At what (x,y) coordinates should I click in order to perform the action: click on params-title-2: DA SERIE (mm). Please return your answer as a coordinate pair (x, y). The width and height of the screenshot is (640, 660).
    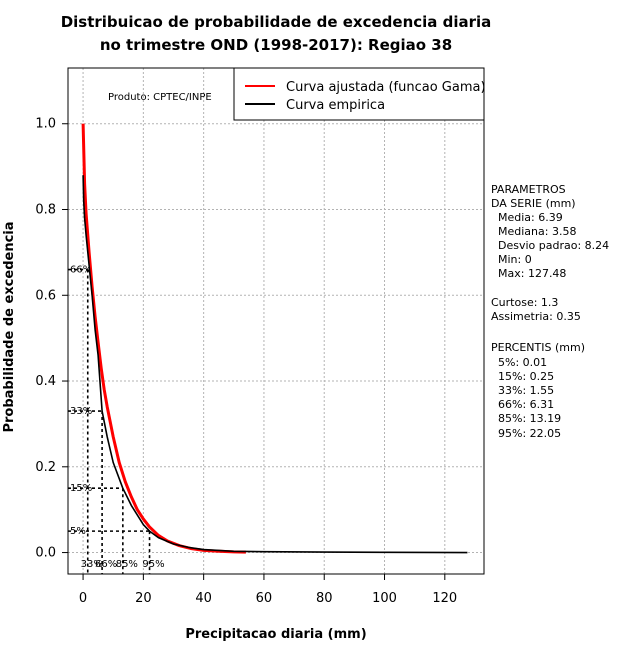
    Looking at the image, I should click on (533, 203).